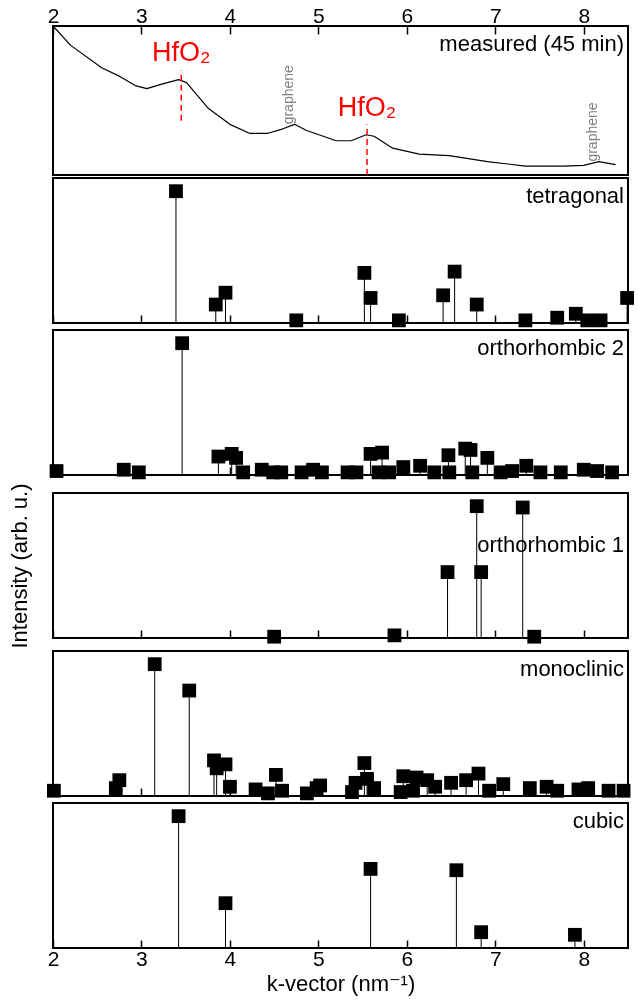 This screenshot has height=1004, width=639. I want to click on annotation: graphene, so click(591, 132).